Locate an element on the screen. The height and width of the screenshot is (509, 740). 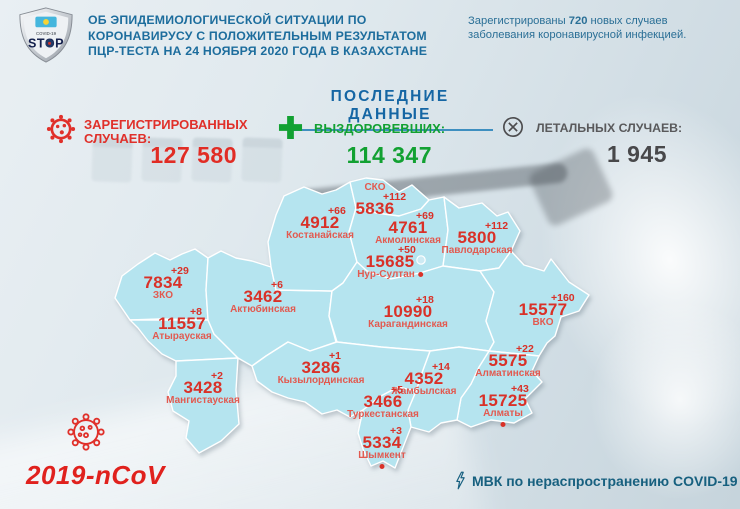
coronavirus-outline-icon is located at coordinates (86, 434).